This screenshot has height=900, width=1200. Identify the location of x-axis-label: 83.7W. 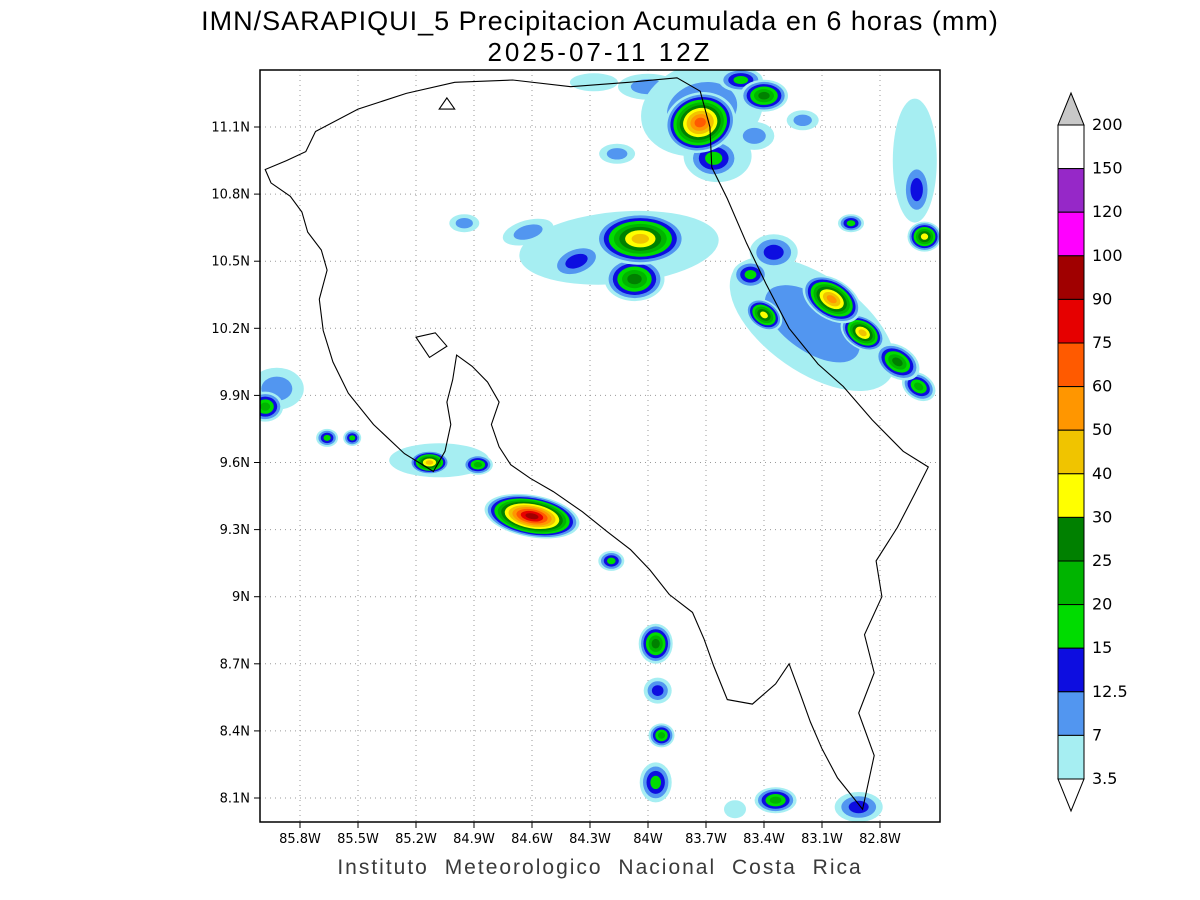
(706, 839).